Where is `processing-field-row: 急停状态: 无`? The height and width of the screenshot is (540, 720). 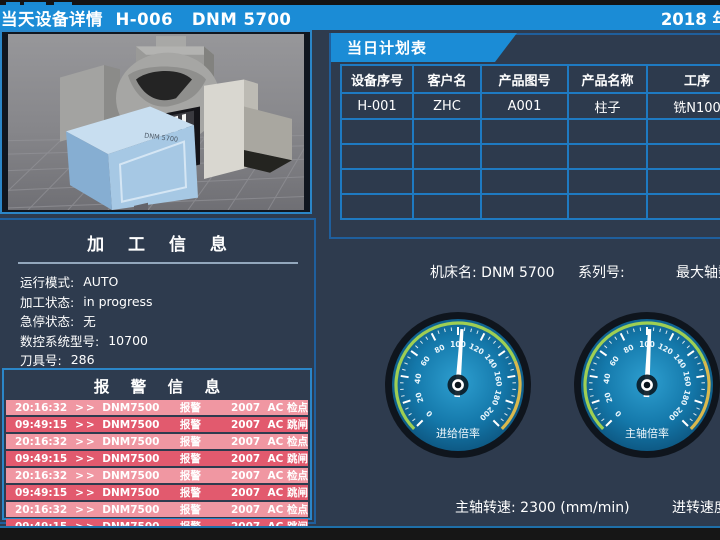
processing-field-row: 急停状态: 无 is located at coordinates (167, 321).